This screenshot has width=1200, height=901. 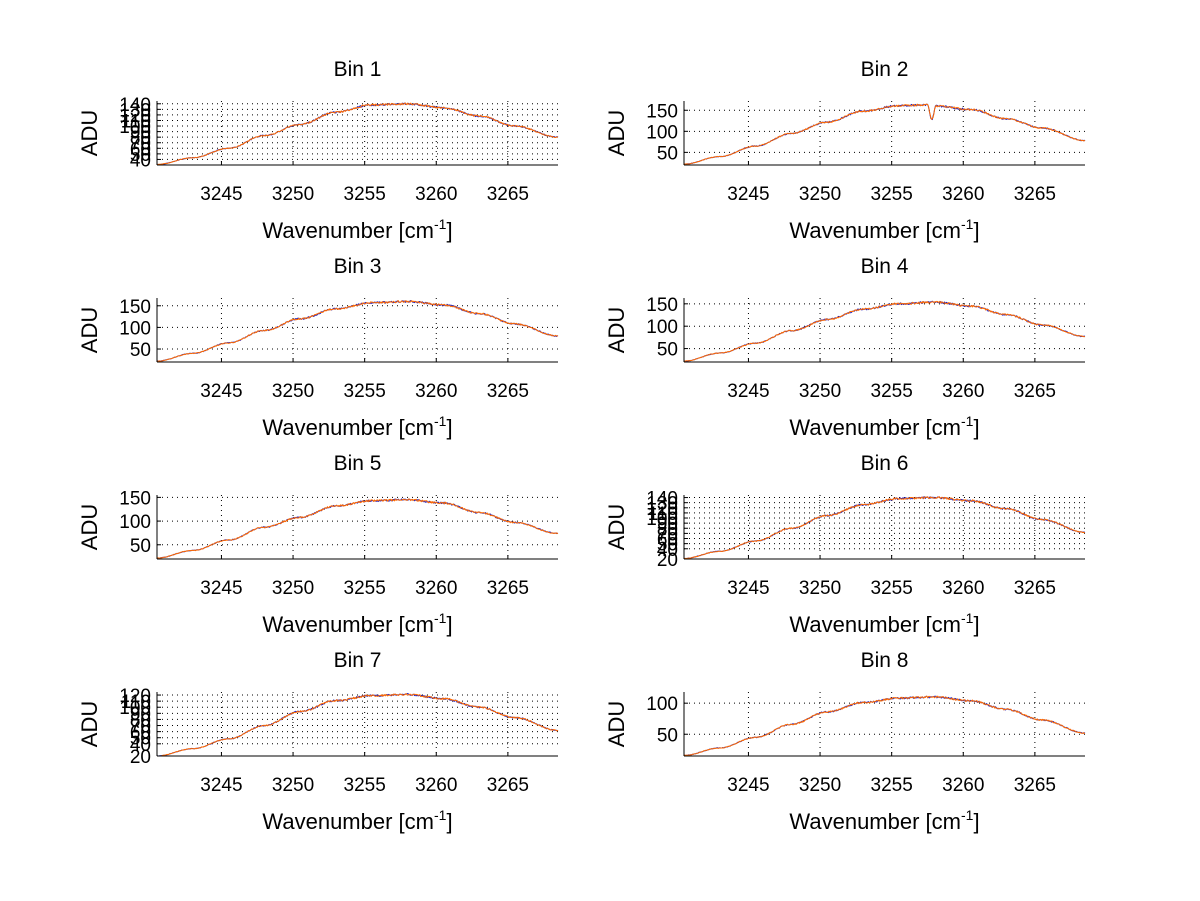 What do you see at coordinates (140, 138) in the screenshot?
I see `y-tick-label: 80` at bounding box center [140, 138].